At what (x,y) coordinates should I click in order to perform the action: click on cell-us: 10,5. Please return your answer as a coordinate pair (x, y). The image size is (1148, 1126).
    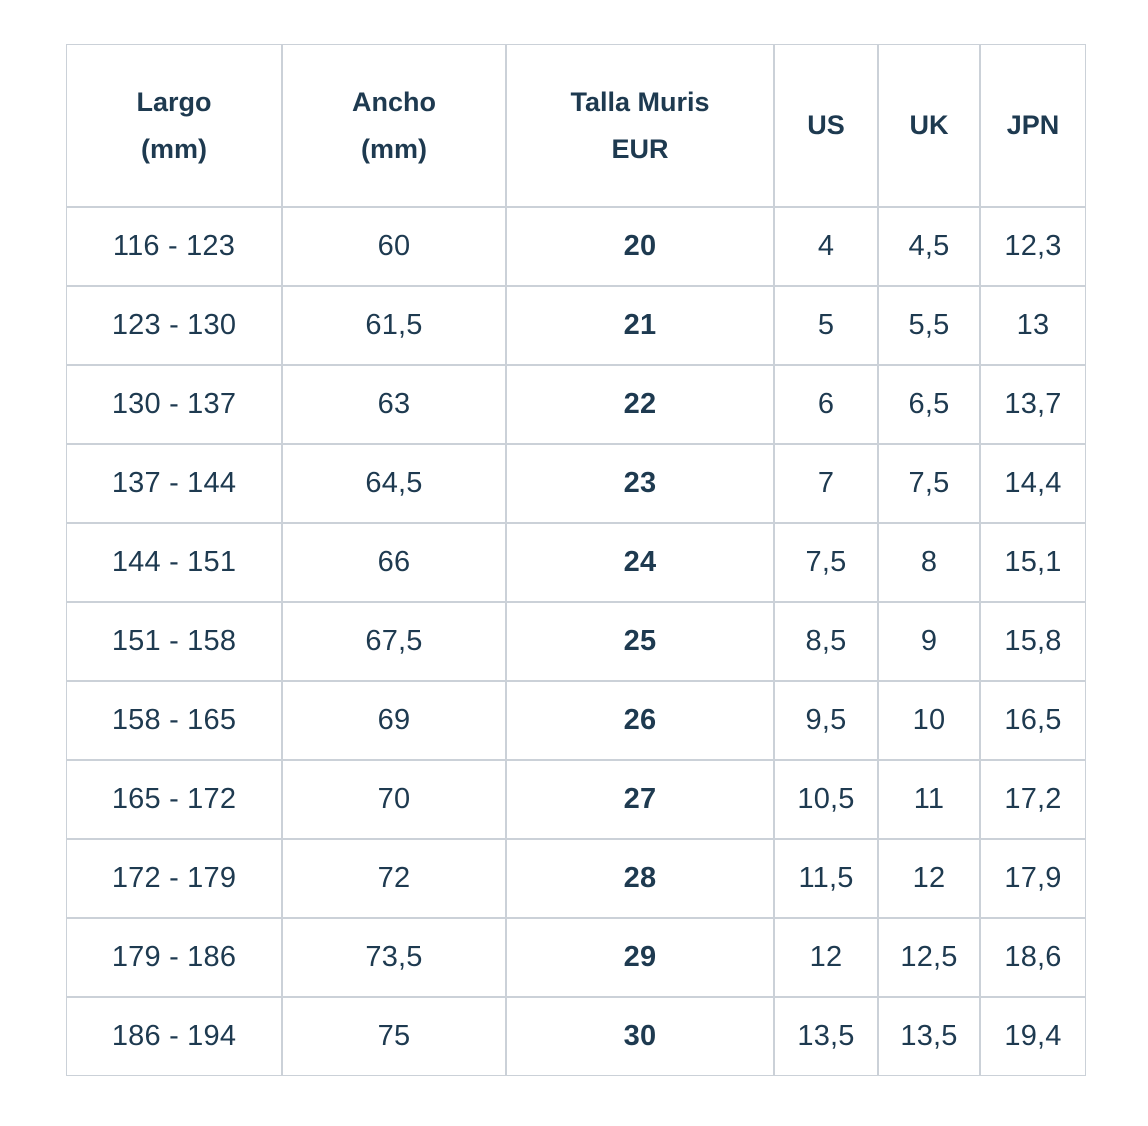
    Looking at the image, I should click on (826, 799).